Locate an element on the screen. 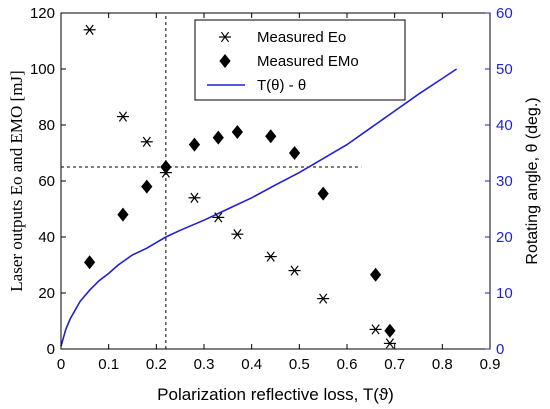  x-tick-label: 0.8 is located at coordinates (442, 364).